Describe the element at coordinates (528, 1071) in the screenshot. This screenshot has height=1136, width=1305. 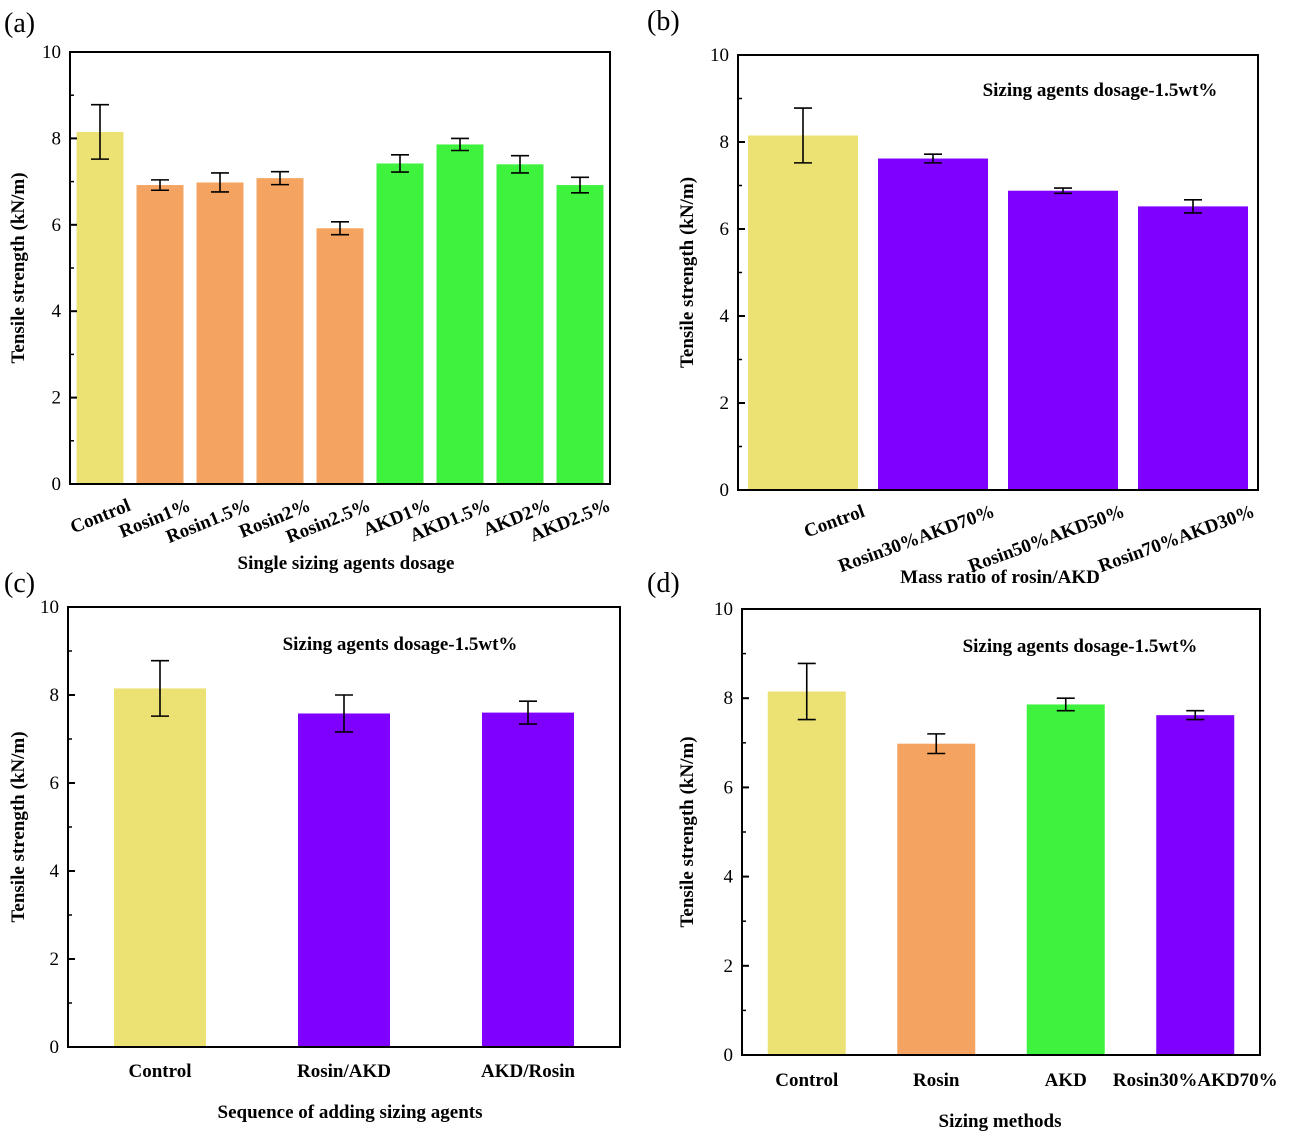
I see `x-tick-label: AKD/Rosin` at that location.